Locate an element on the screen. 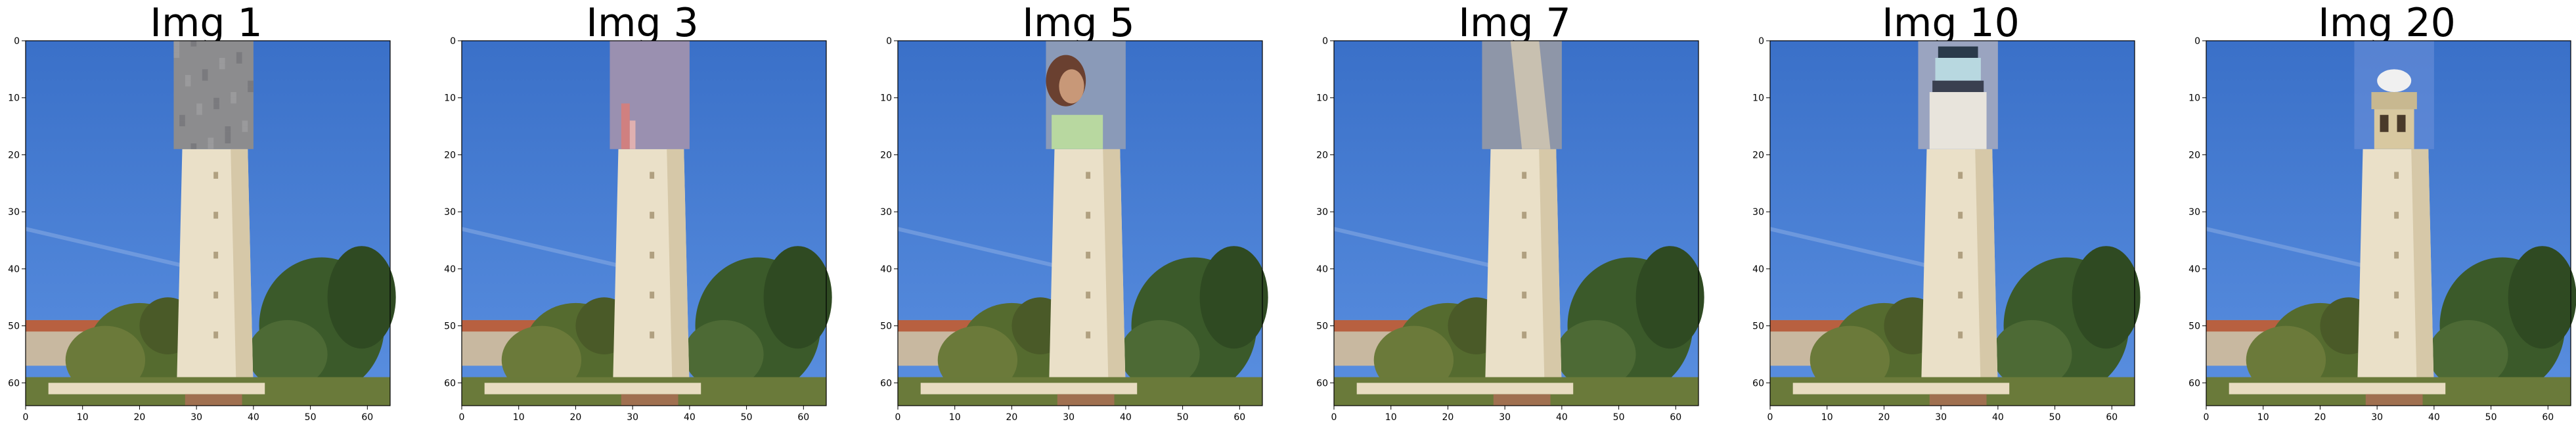  belfry-window is located at coordinates (2401, 123).